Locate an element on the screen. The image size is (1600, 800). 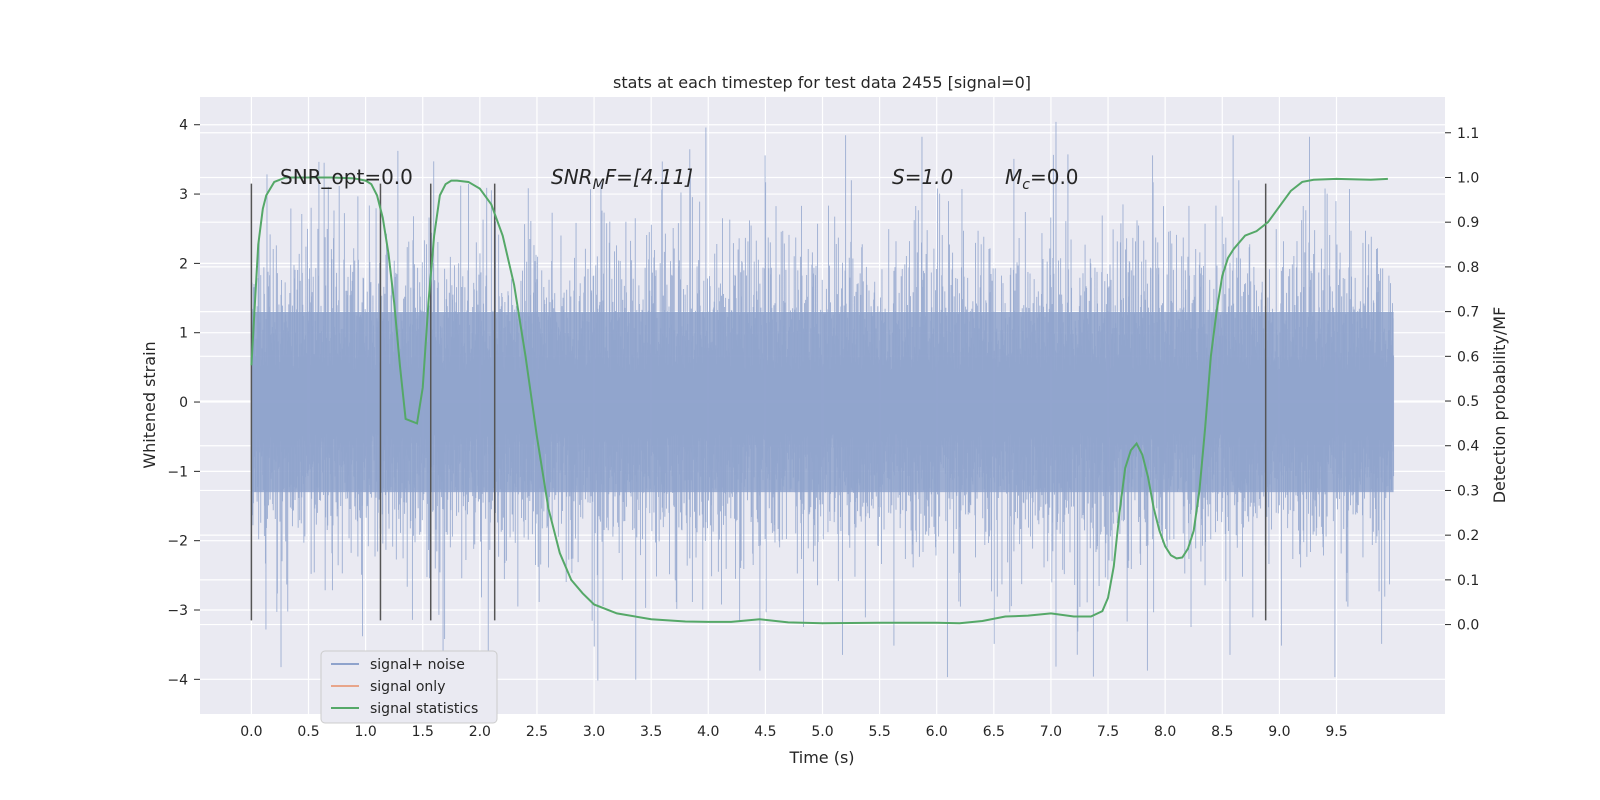
annotation-snr-mf-rest: F=[4.11] is located at coordinates (649, 177).